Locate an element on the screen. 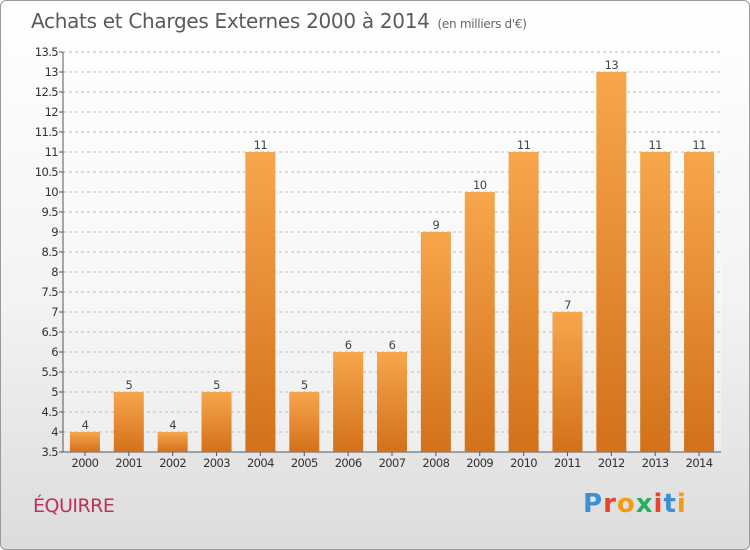 The image size is (750, 550). proxiti-logo: Proxiti is located at coordinates (635, 504).